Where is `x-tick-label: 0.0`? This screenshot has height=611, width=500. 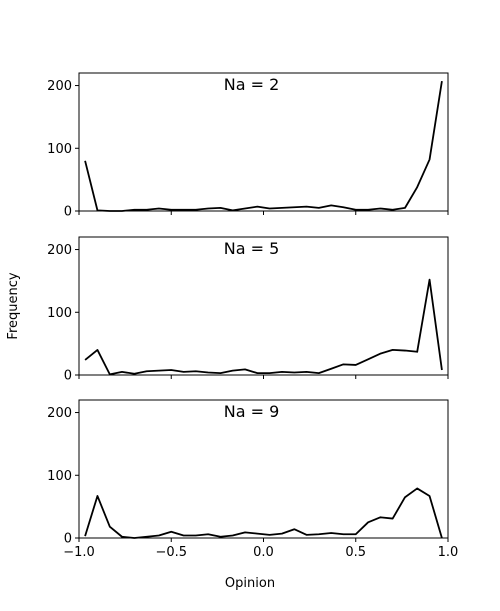 x-tick-label: 0.0 is located at coordinates (263, 552).